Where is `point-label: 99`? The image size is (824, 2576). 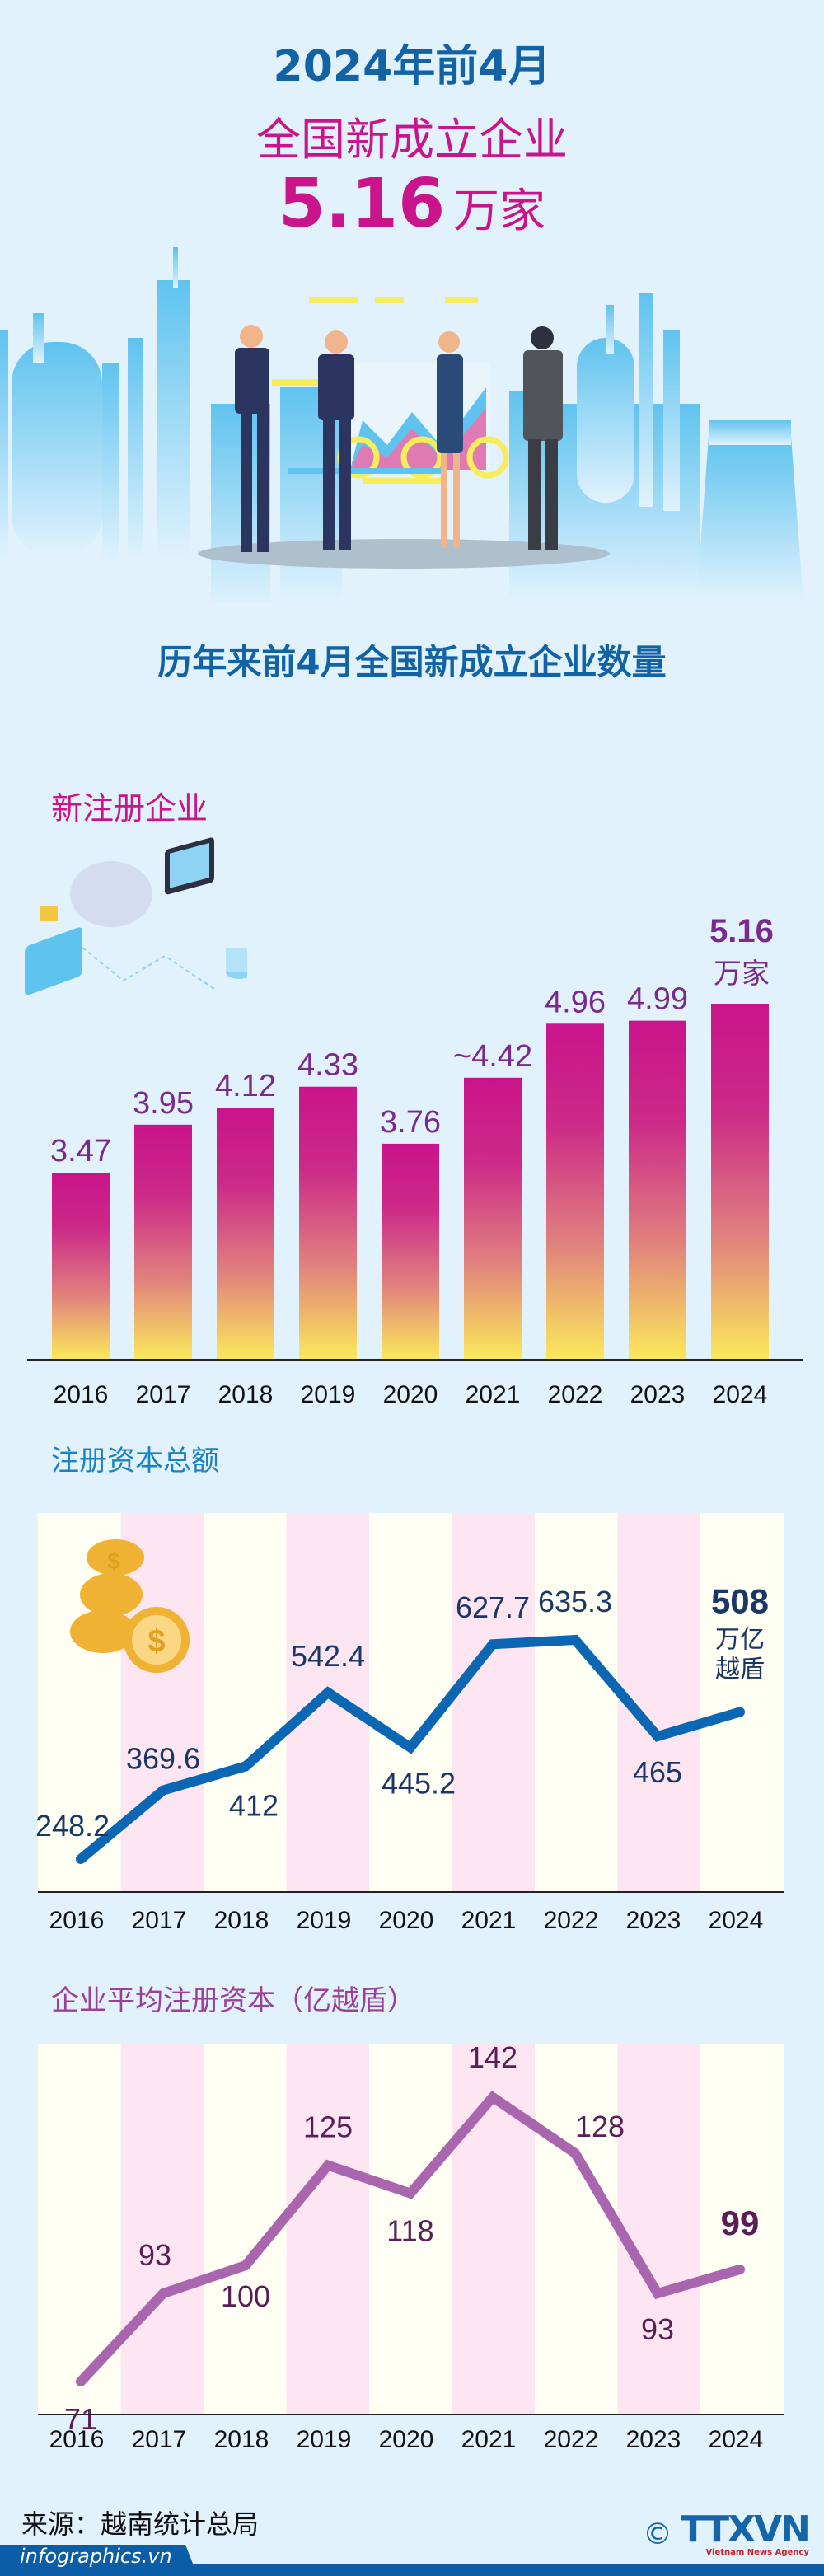 point-label: 99 is located at coordinates (740, 2223).